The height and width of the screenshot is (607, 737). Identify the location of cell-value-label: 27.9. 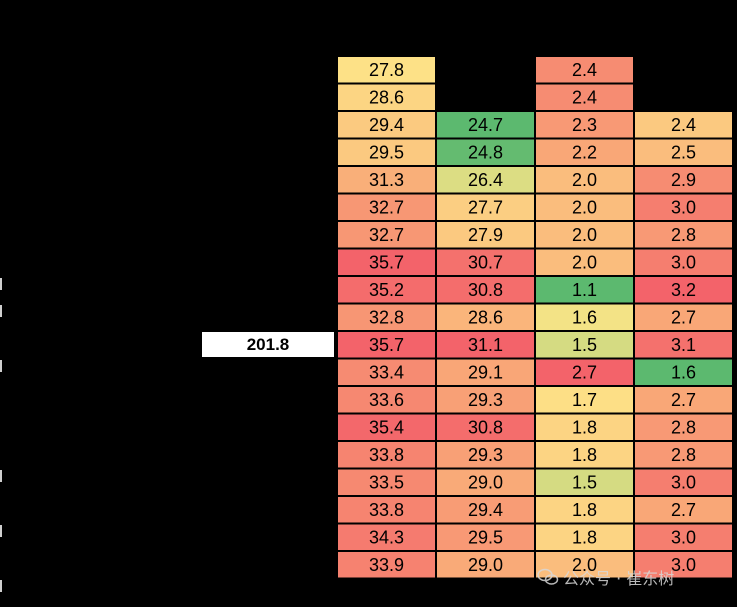
(485, 235).